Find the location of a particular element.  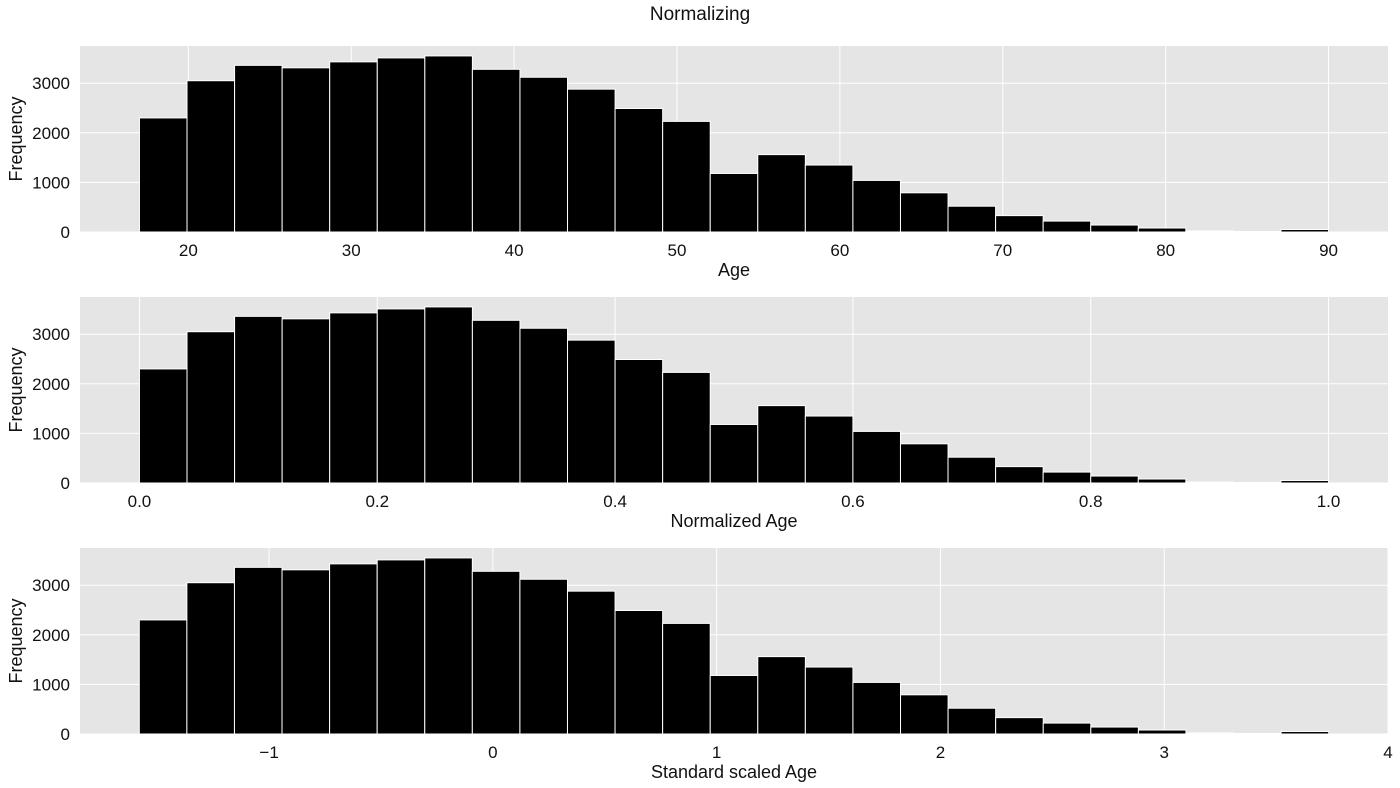

x-tick-label: 80 is located at coordinates (1165, 250).